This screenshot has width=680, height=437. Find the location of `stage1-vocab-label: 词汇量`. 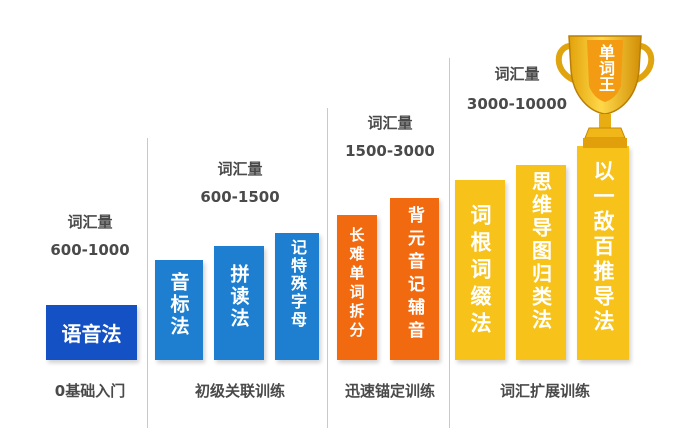

stage1-vocab-label: 词汇量 is located at coordinates (90, 222).